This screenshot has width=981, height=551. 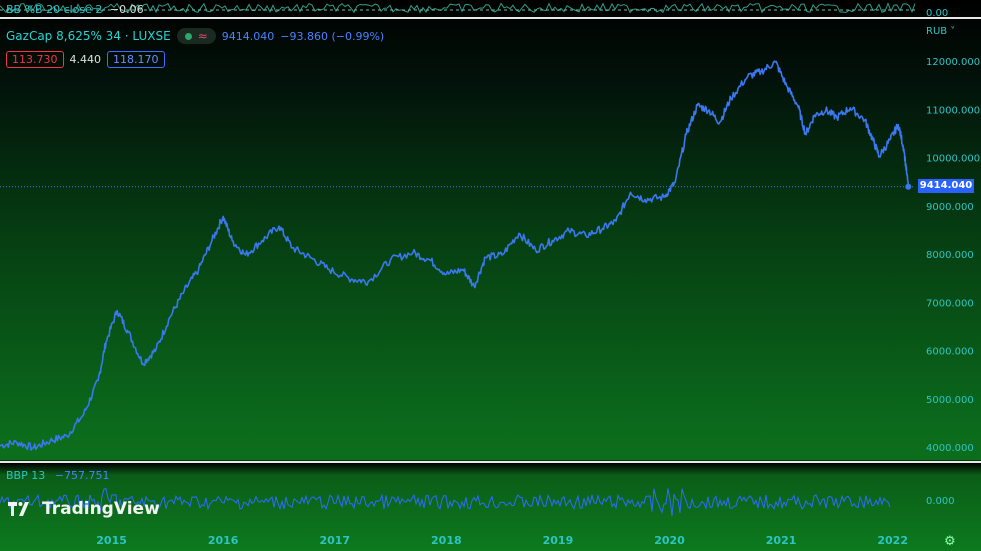 What do you see at coordinates (188, 36) in the screenshot?
I see `status-dot-icon` at bounding box center [188, 36].